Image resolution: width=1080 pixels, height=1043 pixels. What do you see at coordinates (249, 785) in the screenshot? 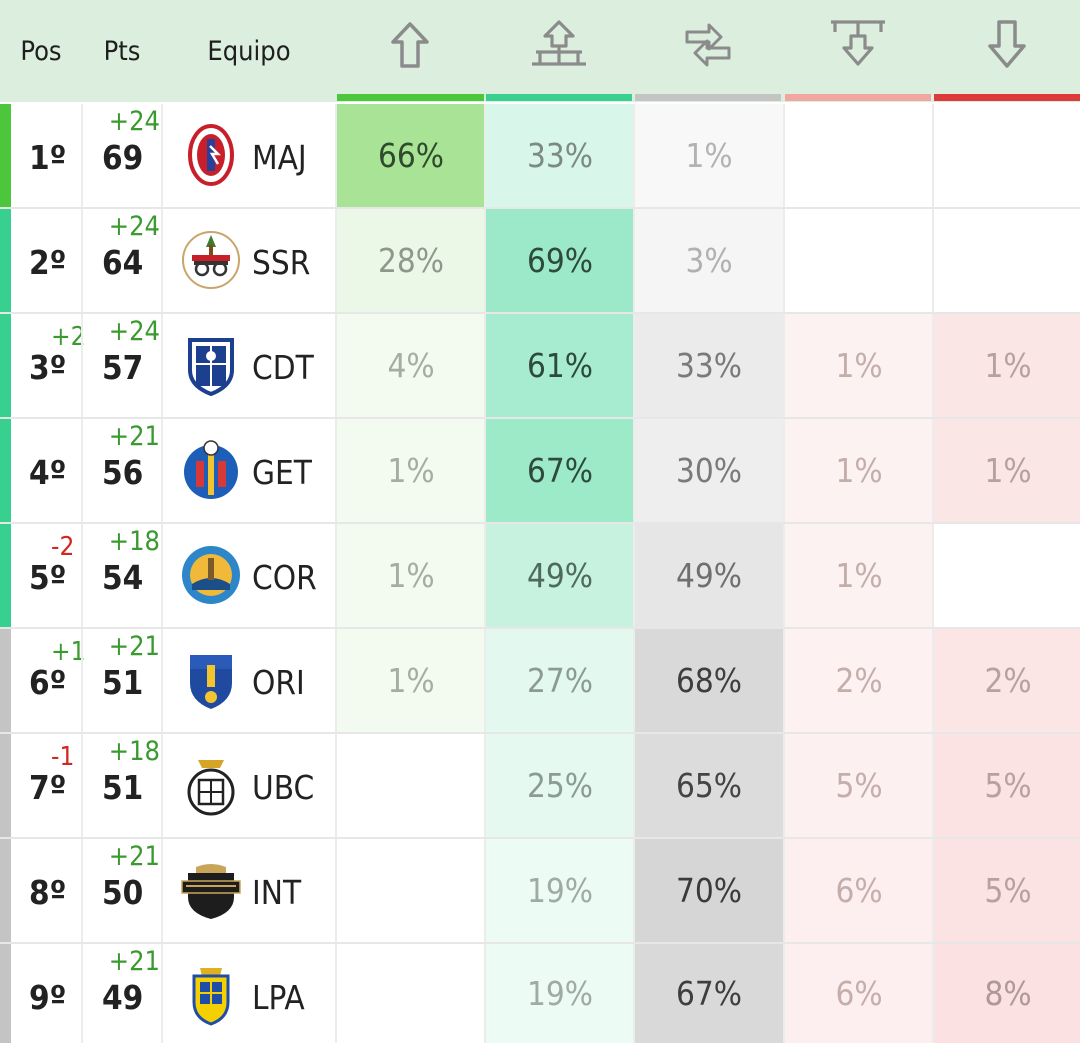
I see `team-cell: UBC` at bounding box center [249, 785].